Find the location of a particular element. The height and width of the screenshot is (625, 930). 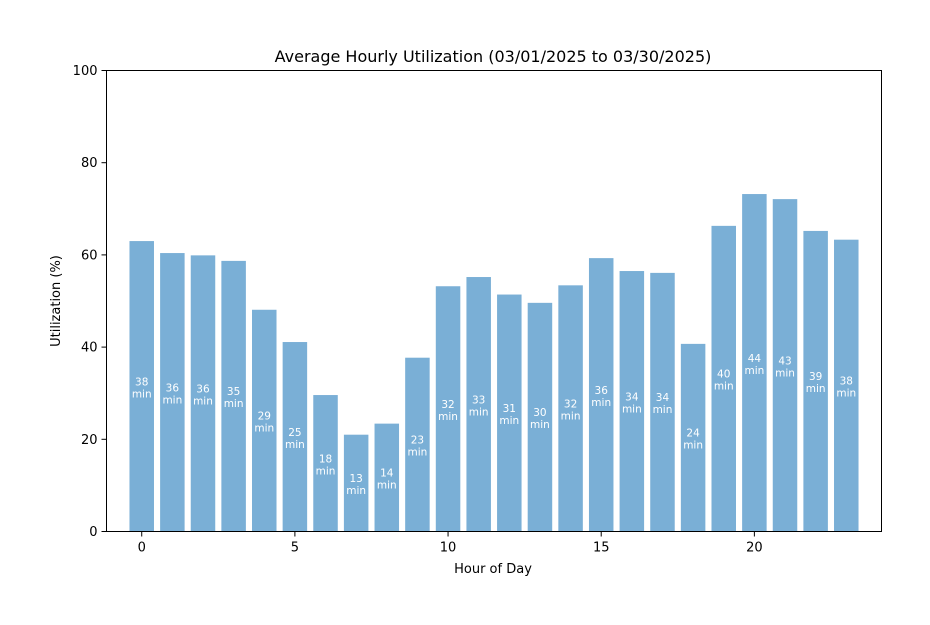

bar-label-hour-17: 34 min is located at coordinates (663, 404).